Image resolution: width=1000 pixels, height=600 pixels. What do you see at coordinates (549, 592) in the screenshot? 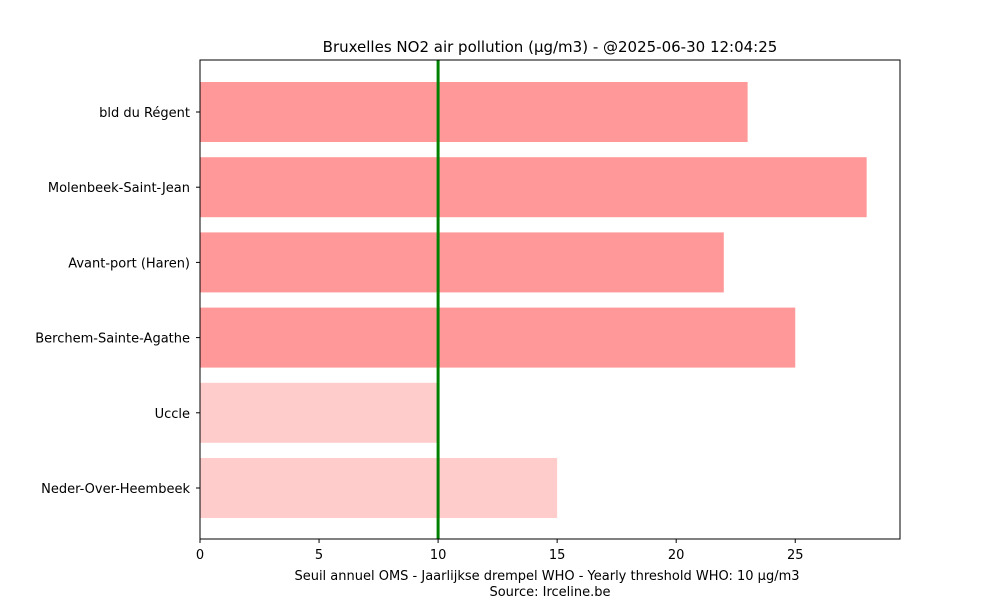
I see `source-label: Source: Irceline.be` at bounding box center [549, 592].